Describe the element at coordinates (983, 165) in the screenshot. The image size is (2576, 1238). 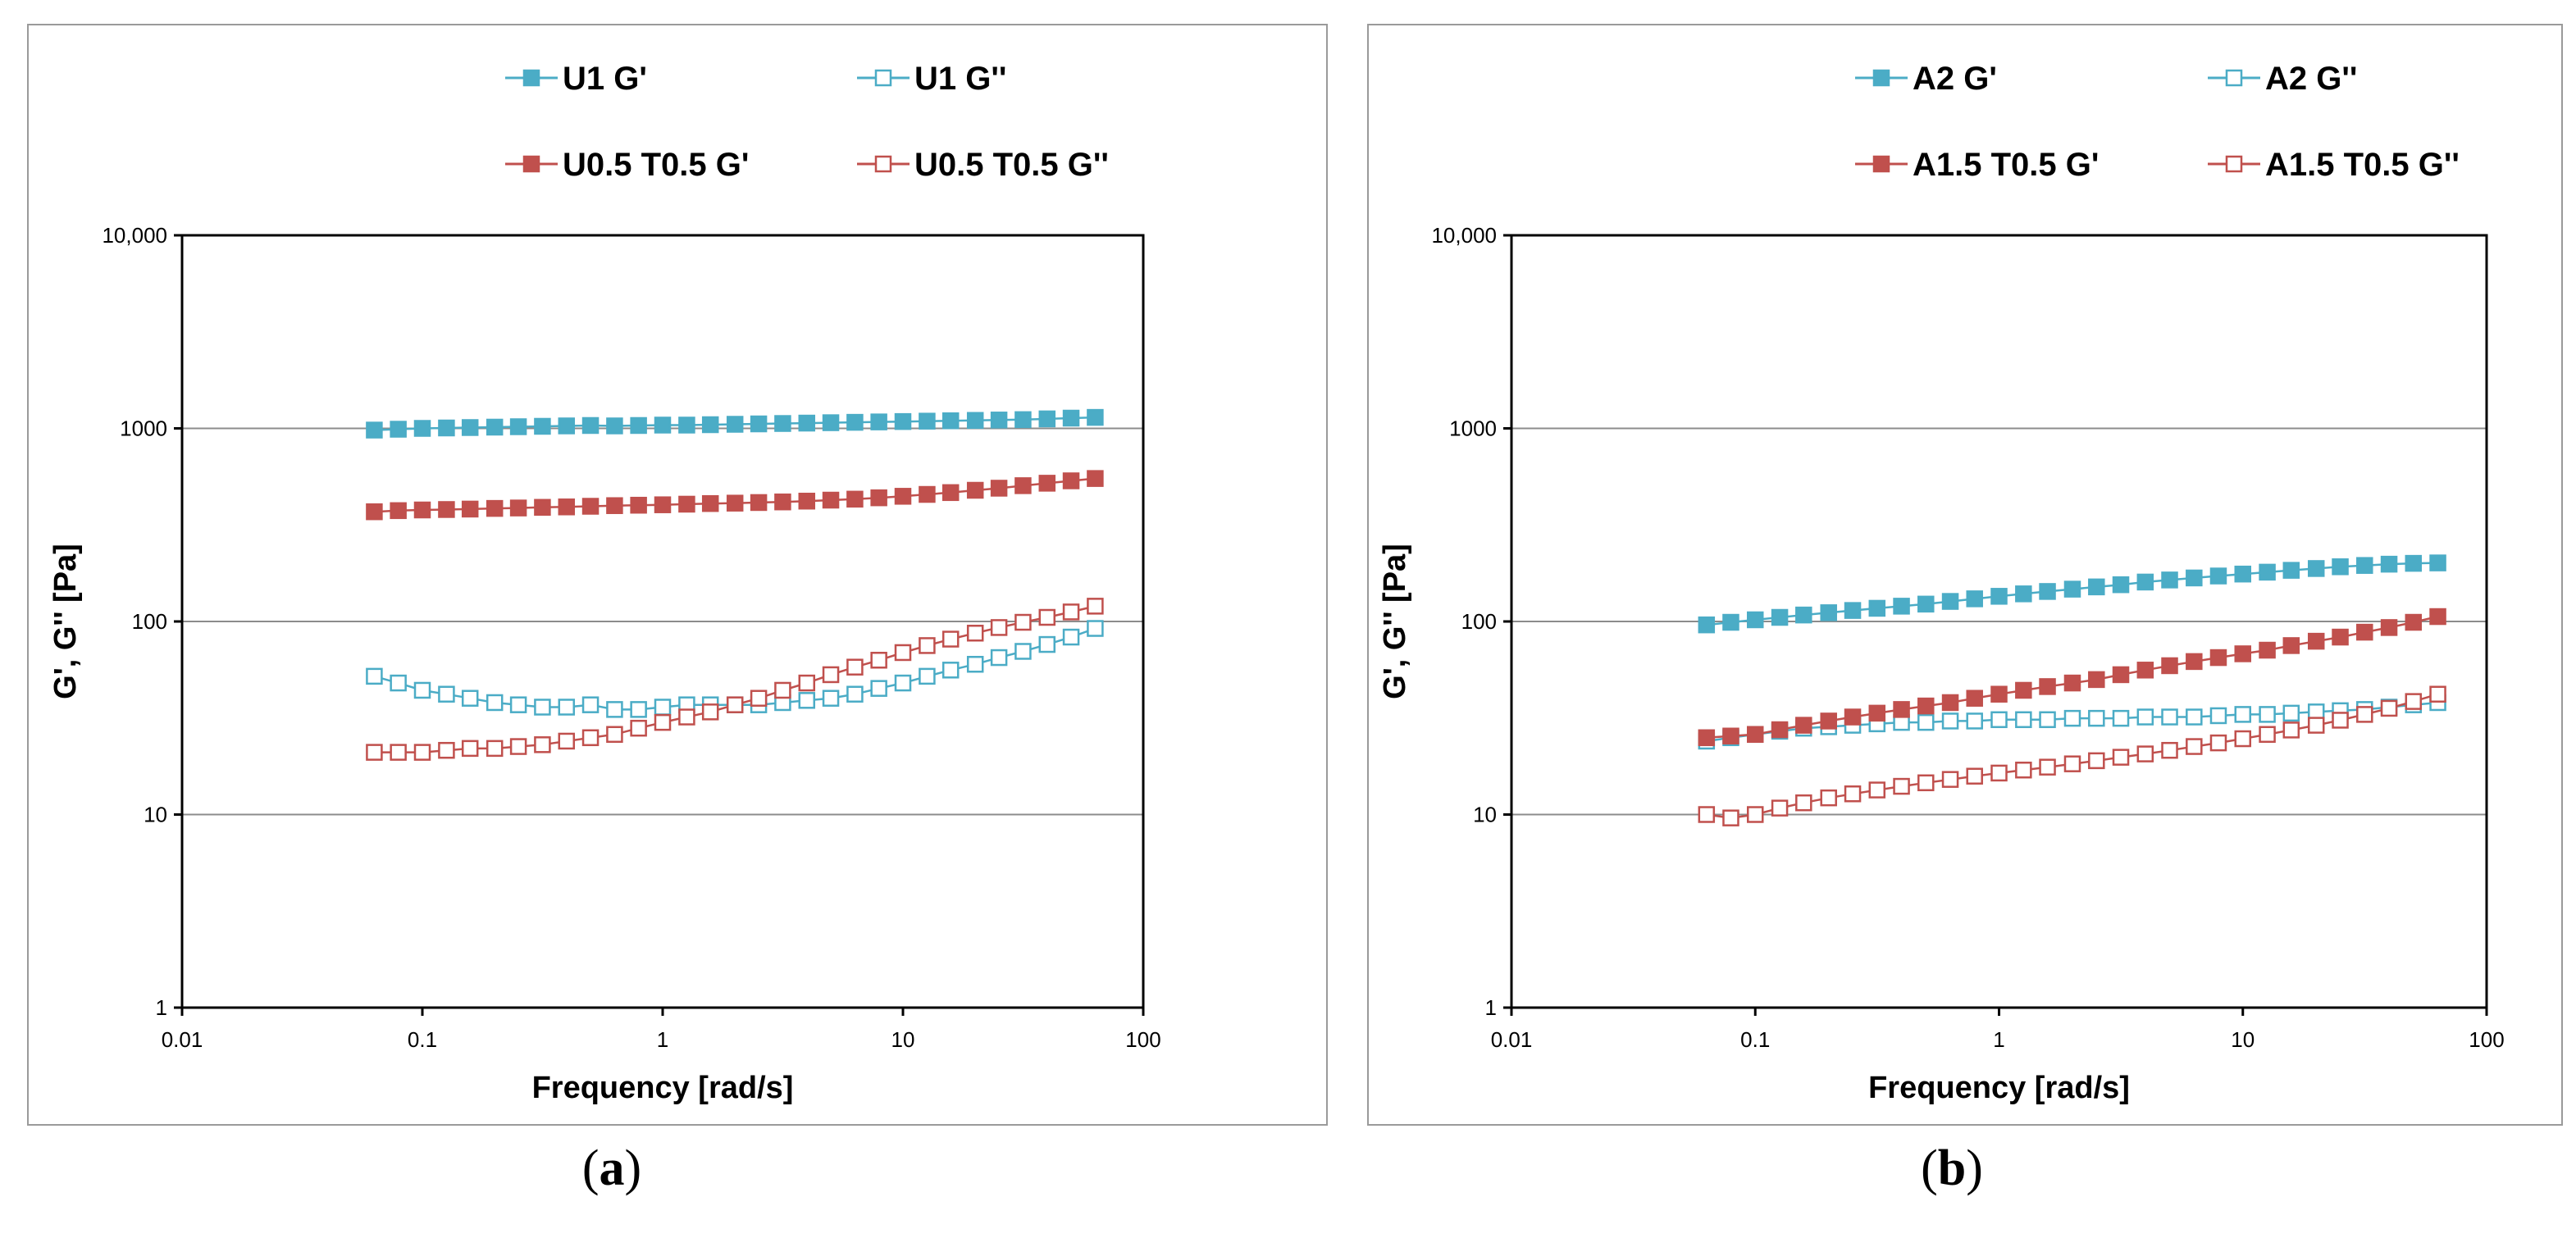
I see `legend-item: U0.5 T0.5 G''` at that location.